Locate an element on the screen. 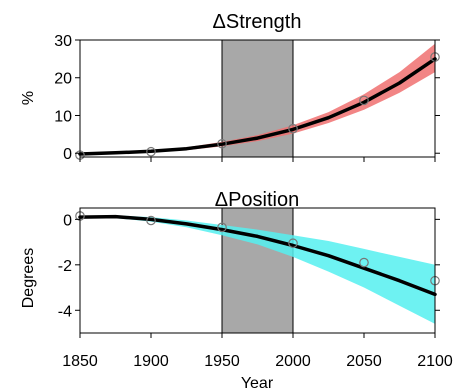  x-tick-label: 2050 is located at coordinates (364, 361).